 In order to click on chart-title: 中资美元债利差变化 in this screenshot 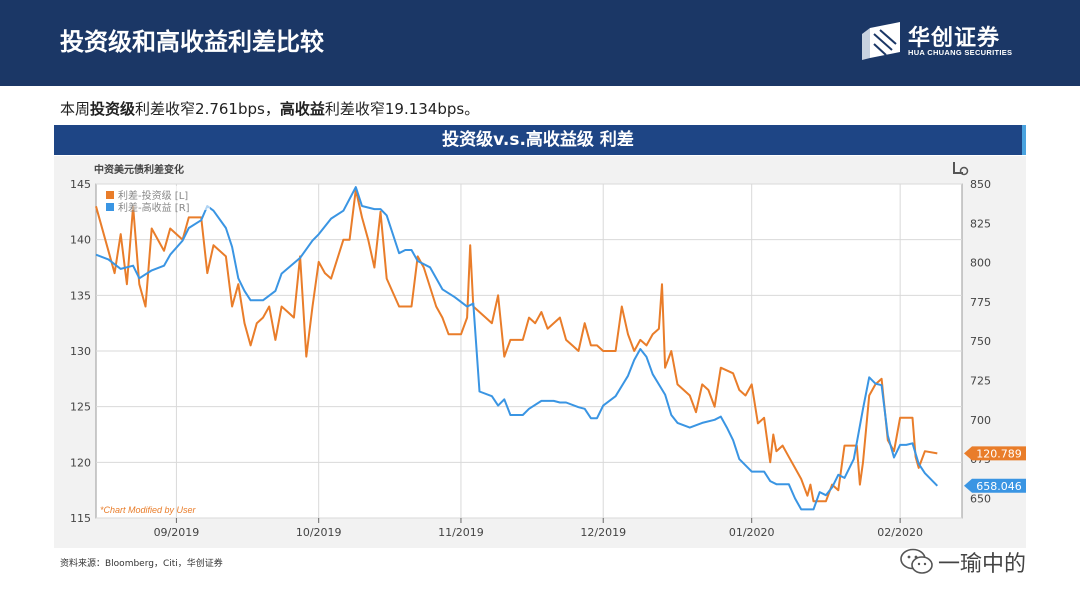, I will do `click(139, 169)`.